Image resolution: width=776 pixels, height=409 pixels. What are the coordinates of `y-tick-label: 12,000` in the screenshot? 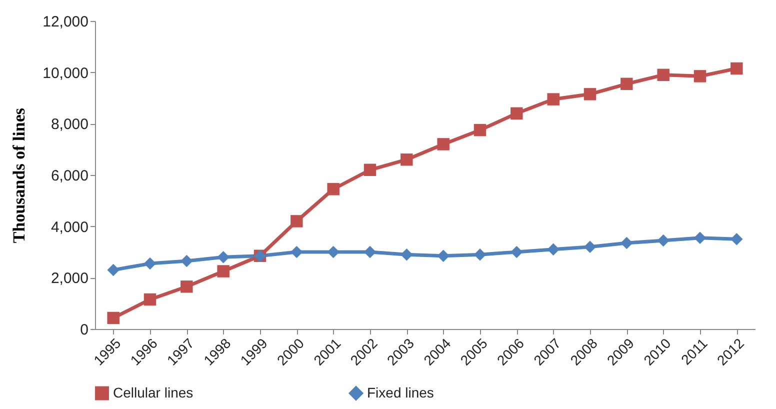 It's located at (65, 22).